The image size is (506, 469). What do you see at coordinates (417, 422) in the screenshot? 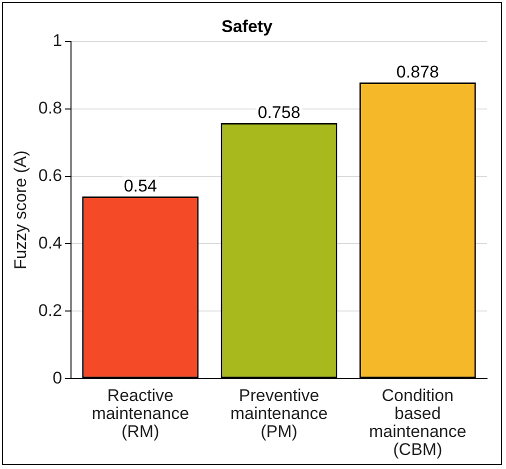
I see `x-tick-label: Condition based maintenance (CBM)` at bounding box center [417, 422].